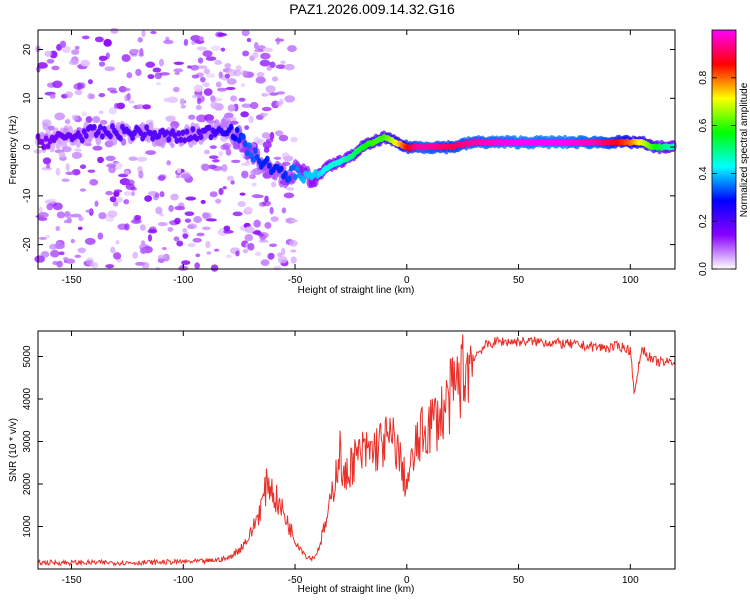  Describe the element at coordinates (27, 98) in the screenshot. I see `spectrogram-y-tick-label: 10` at that location.